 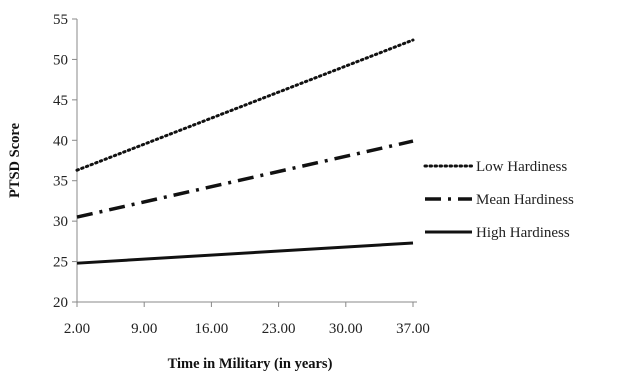 What do you see at coordinates (144, 329) in the screenshot?
I see `x-tick-label: 9.00` at bounding box center [144, 329].